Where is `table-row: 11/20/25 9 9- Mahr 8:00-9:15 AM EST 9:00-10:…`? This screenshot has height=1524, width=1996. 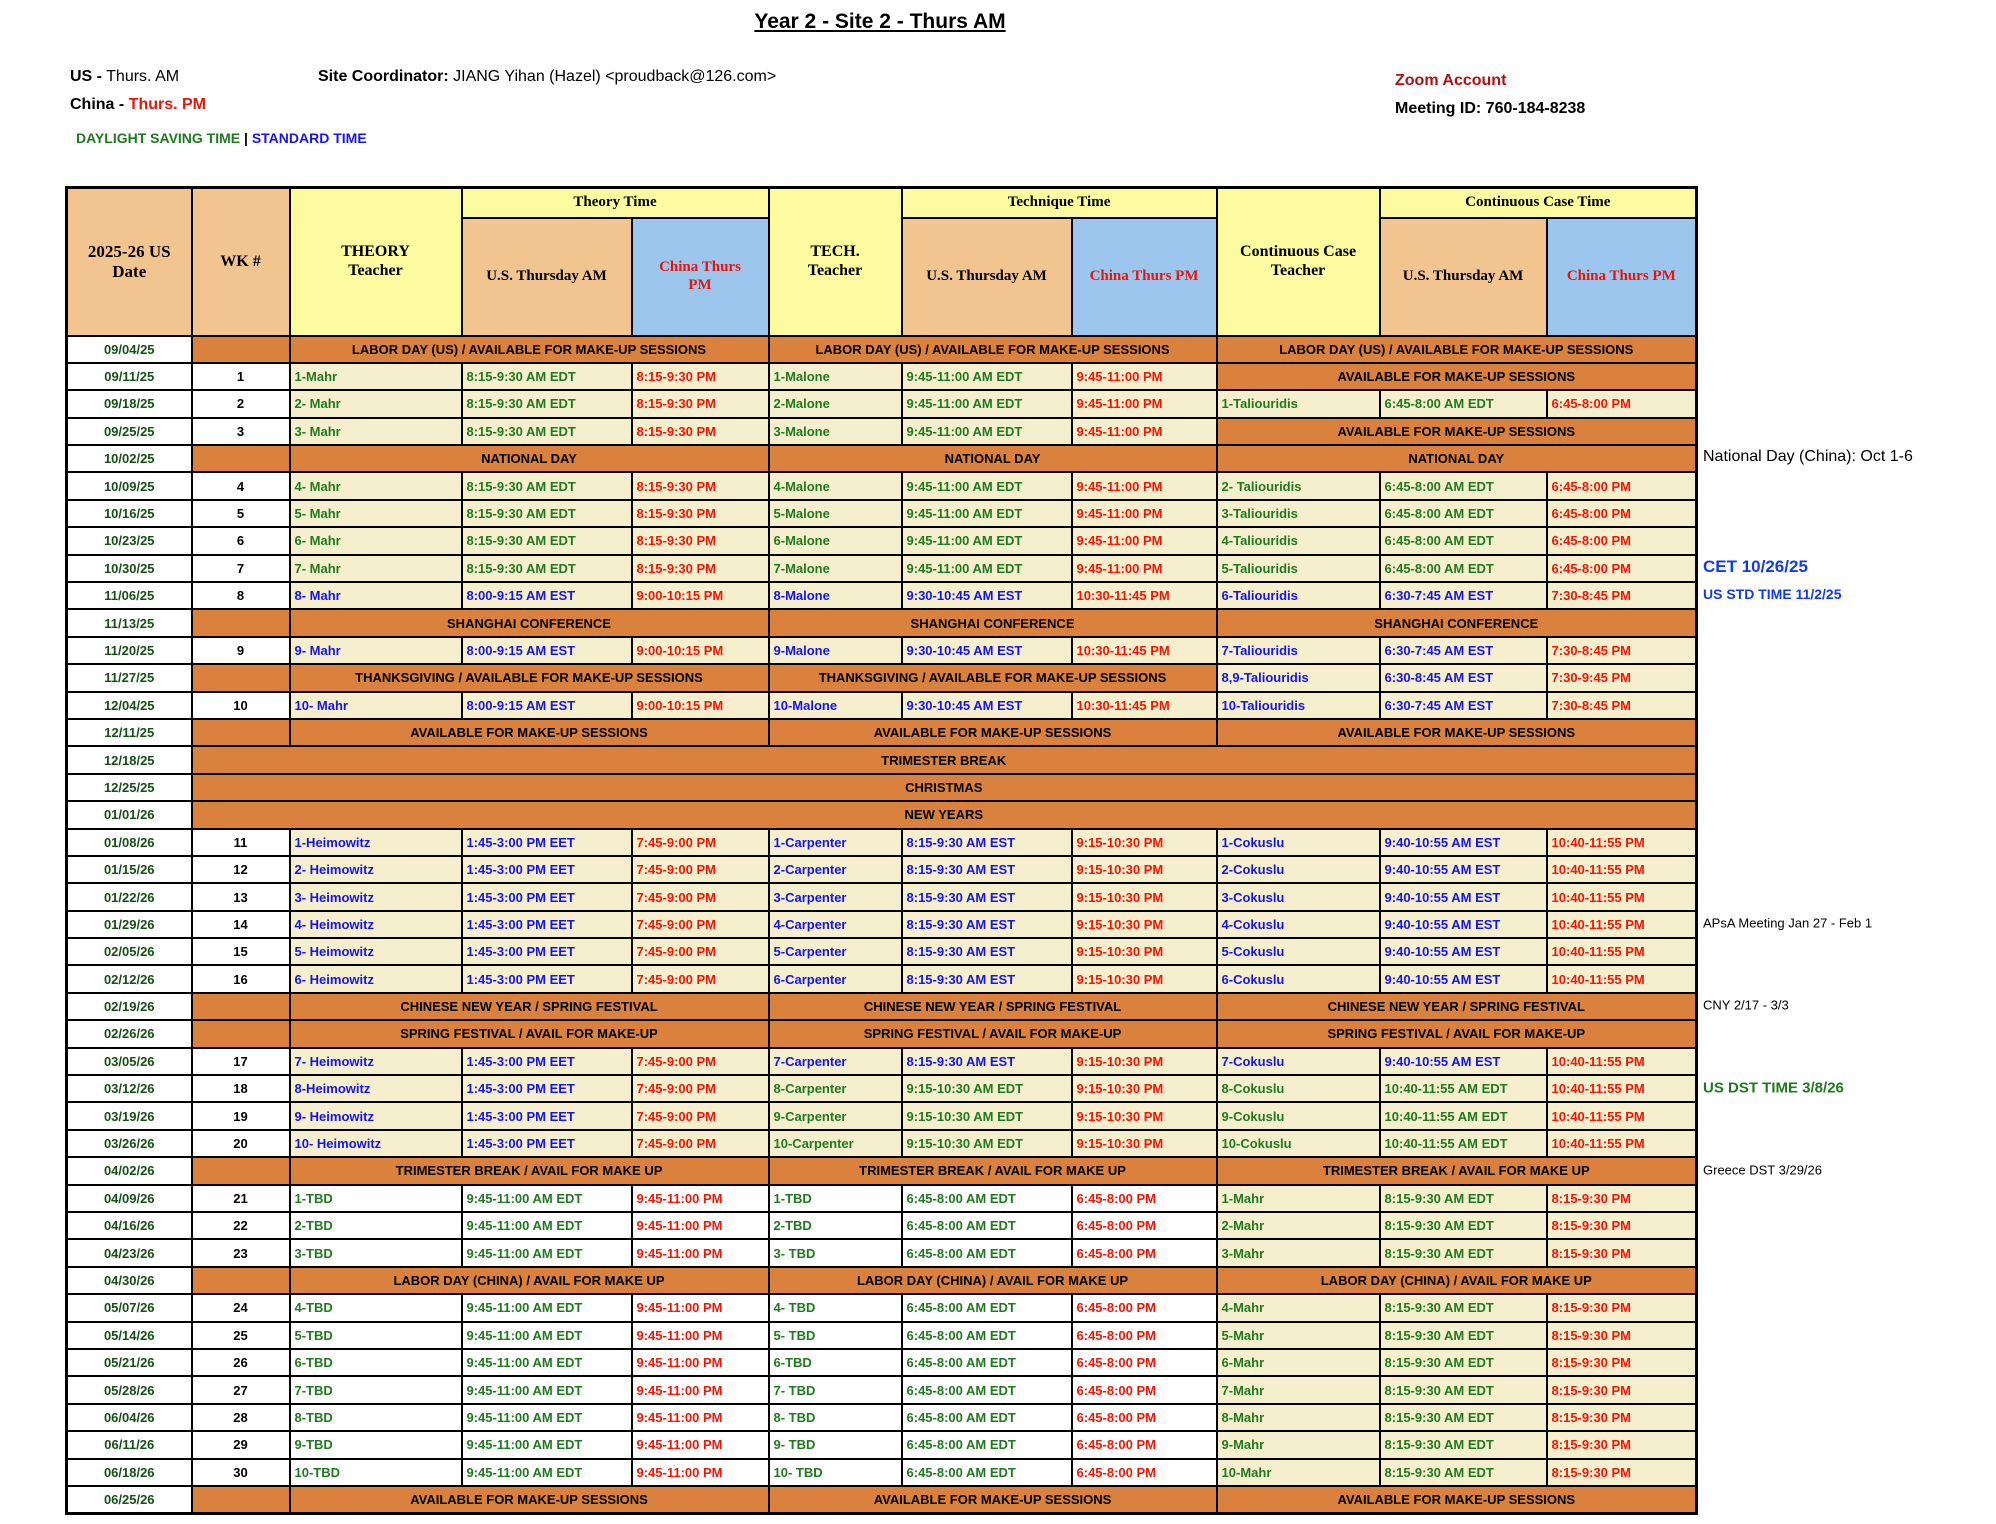 table-row: 11/20/25 9 9- Mahr 8:00-9:15 AM EST 9:00-10:… is located at coordinates (881, 650).